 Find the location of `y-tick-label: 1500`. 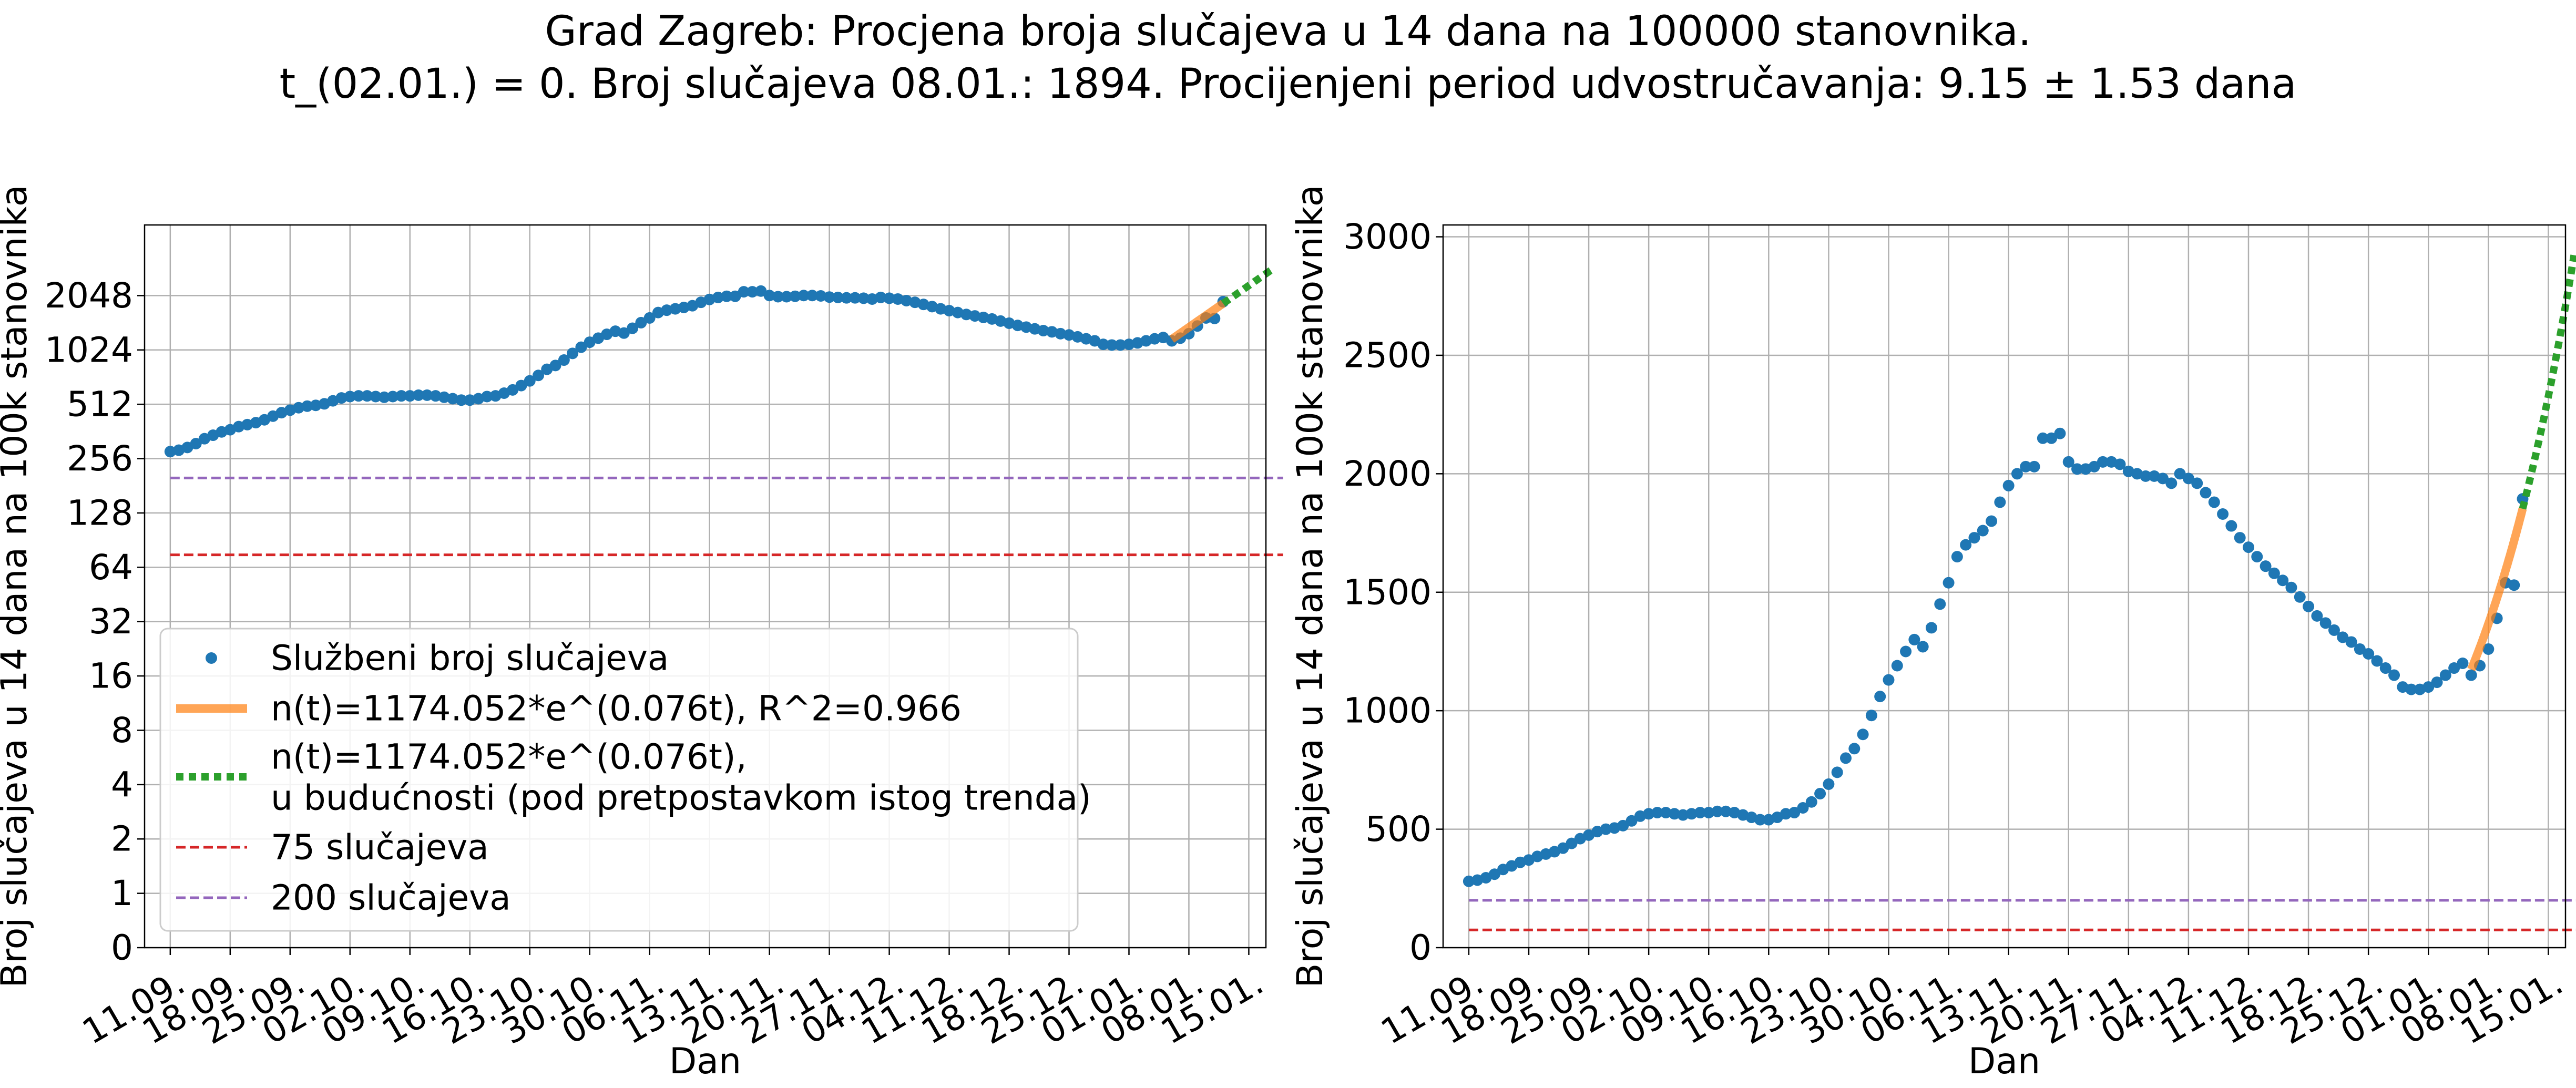

y-tick-label: 1500 is located at coordinates (1387, 592).